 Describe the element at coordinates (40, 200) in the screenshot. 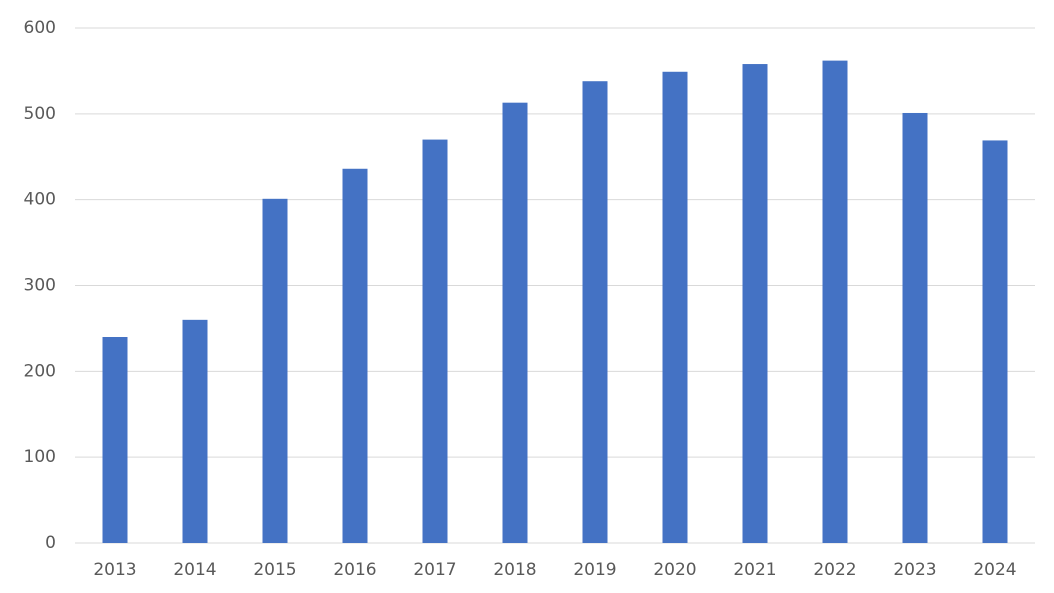

I see `y-tick-label: 400` at that location.